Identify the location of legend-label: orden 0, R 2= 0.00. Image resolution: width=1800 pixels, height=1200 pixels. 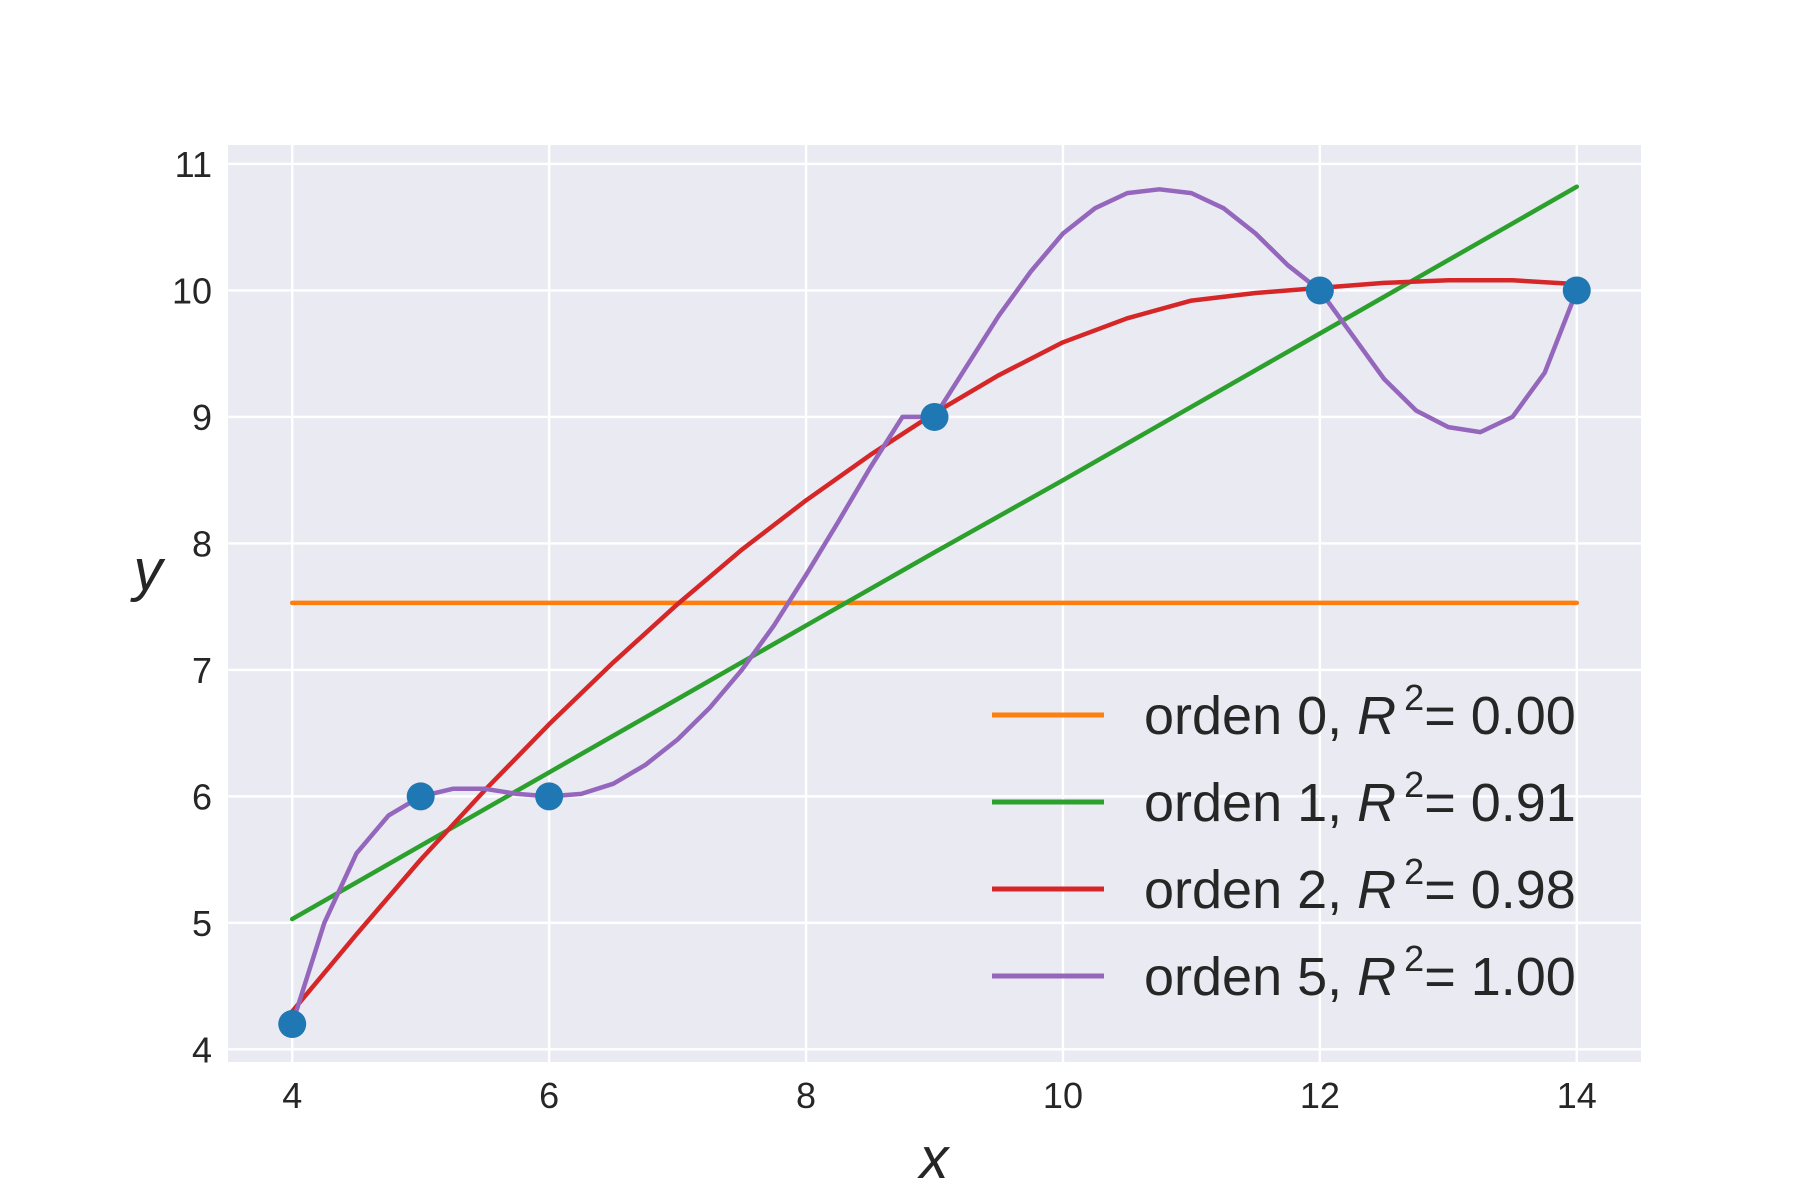
(1360, 711).